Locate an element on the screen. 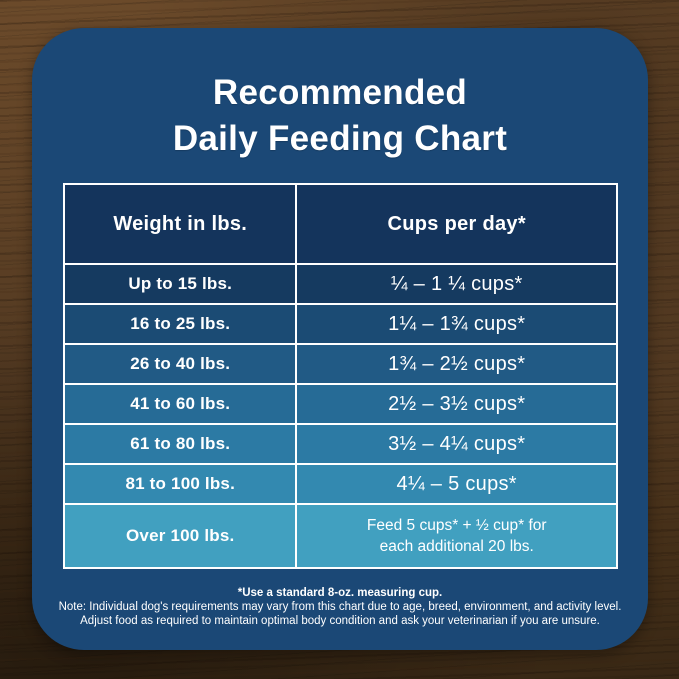 The image size is (679, 679). table-row-weight-cell: Over 100 lbs. is located at coordinates (180, 536).